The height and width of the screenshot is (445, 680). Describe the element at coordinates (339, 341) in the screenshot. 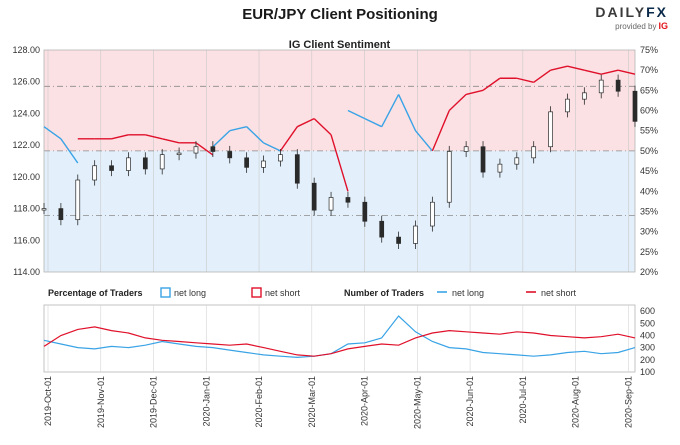

I see `count-net-short-line` at that location.